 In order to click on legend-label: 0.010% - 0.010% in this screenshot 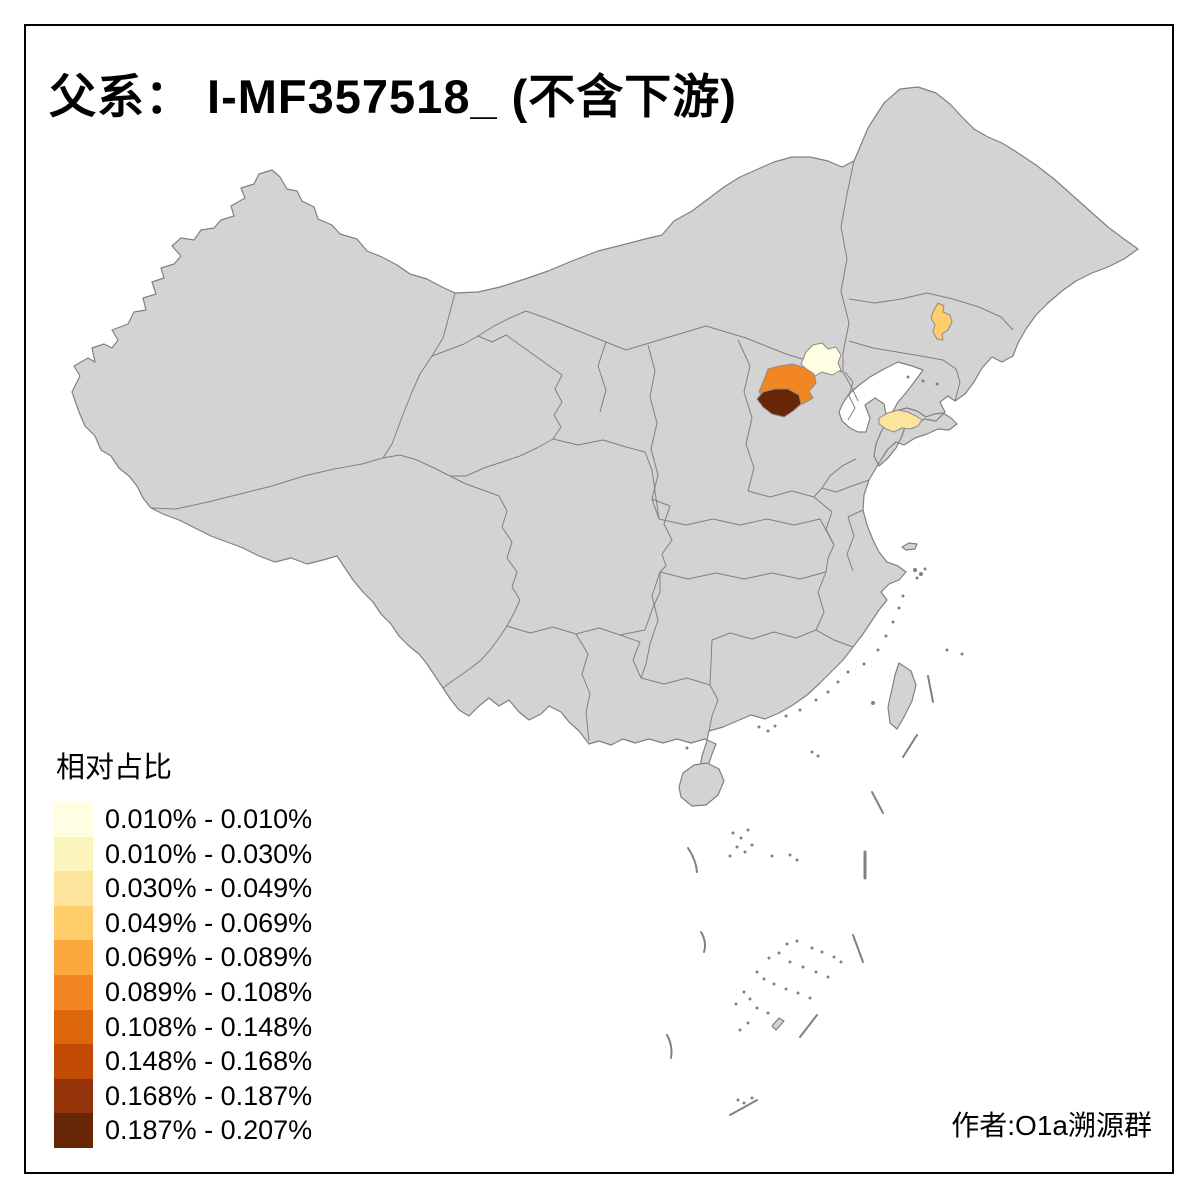, I will do `click(209, 819)`.